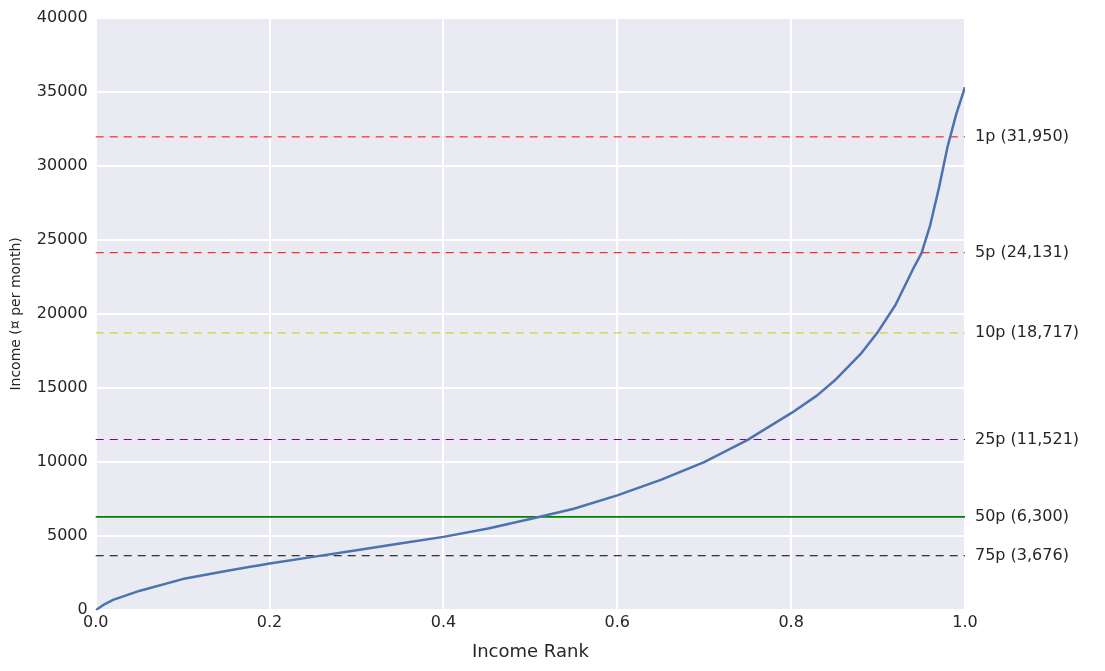 The image size is (1105, 671). Describe the element at coordinates (15, 314) in the screenshot. I see `y-axis-title: Income (¤ per month)` at that location.